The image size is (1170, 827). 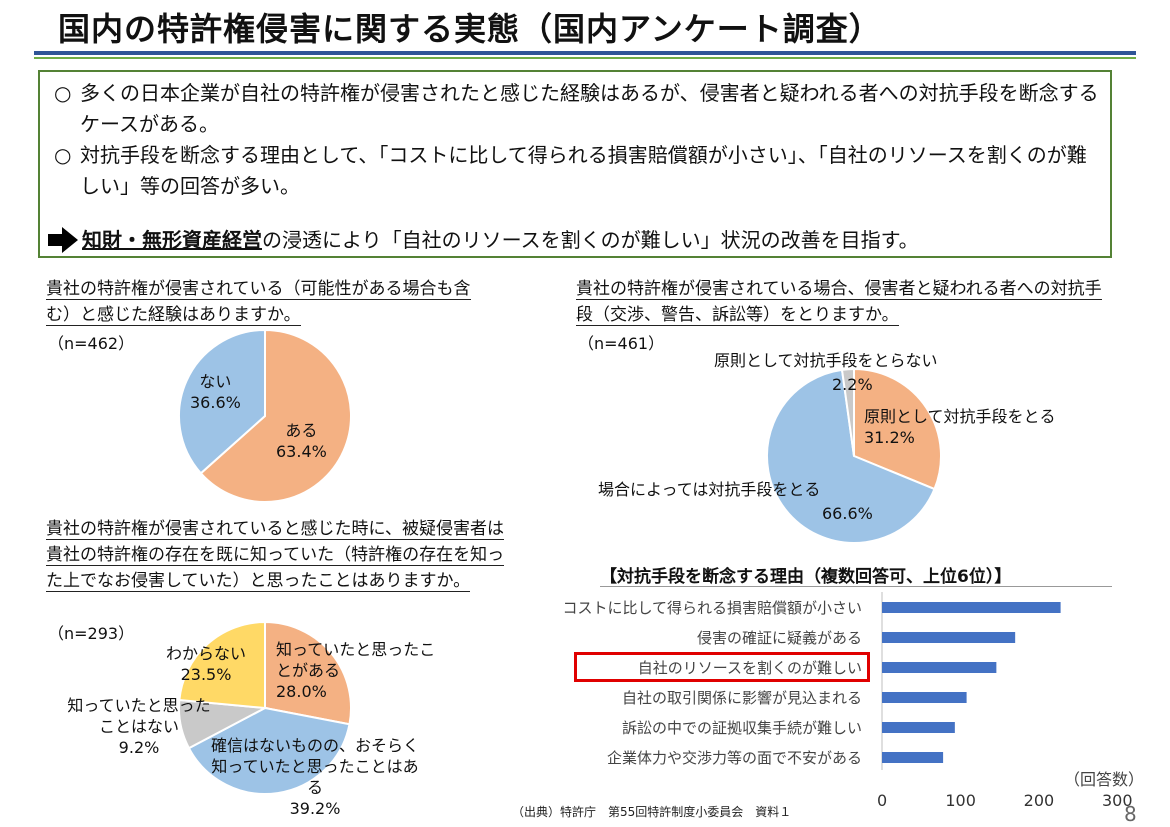 I want to click on bar-category-label-0: コストに比して得られる損害賠償額が小さい, so click(x=712, y=608).